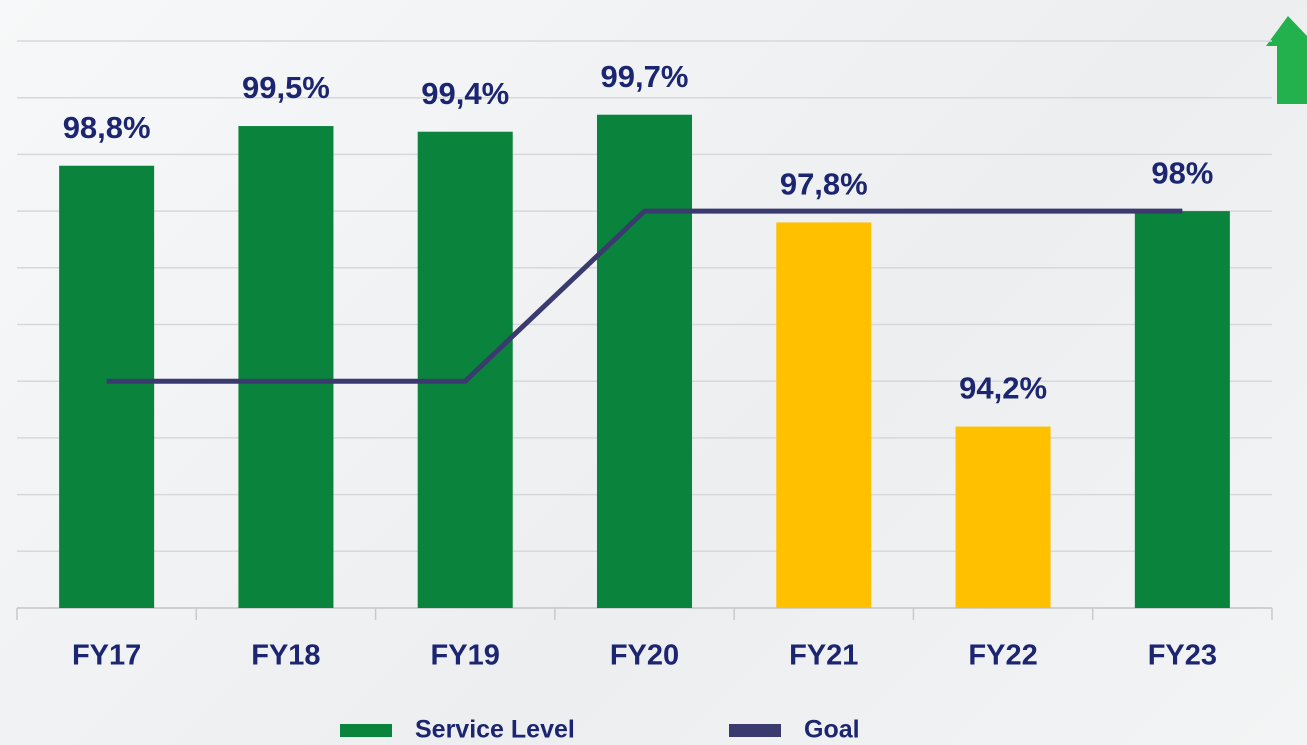 This screenshot has width=1307, height=745. Describe the element at coordinates (286, 87) in the screenshot. I see `data-label: 99,5%` at that location.